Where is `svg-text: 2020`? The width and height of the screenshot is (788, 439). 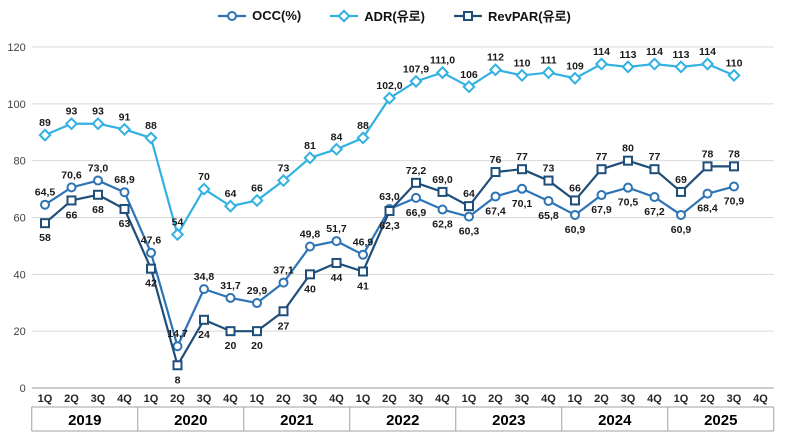 svg-text: 2020 is located at coordinates (190, 420).